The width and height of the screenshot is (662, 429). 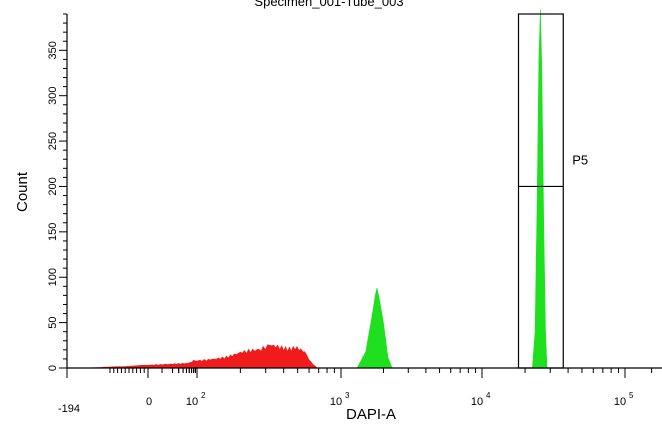 I want to click on x-tick-label: 0, so click(x=149, y=402).